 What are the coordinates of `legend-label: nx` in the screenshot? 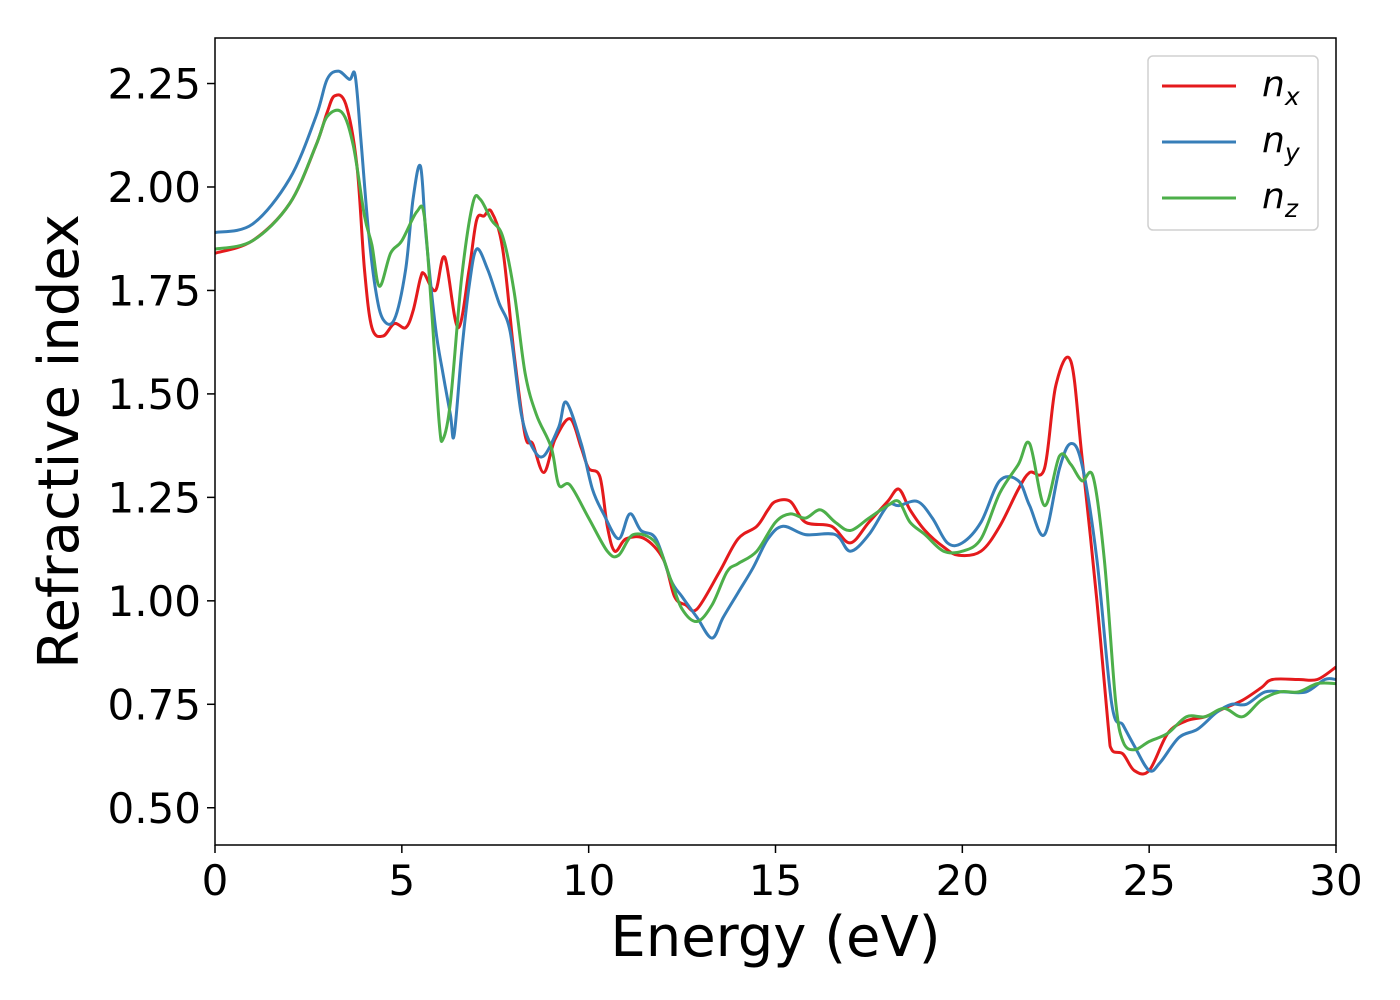 It's located at (1281, 87).